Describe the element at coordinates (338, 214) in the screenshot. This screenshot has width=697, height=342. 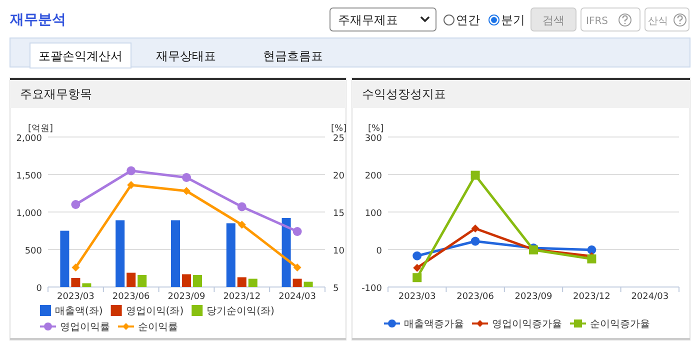
I see `y2-tick-label: 15` at that location.